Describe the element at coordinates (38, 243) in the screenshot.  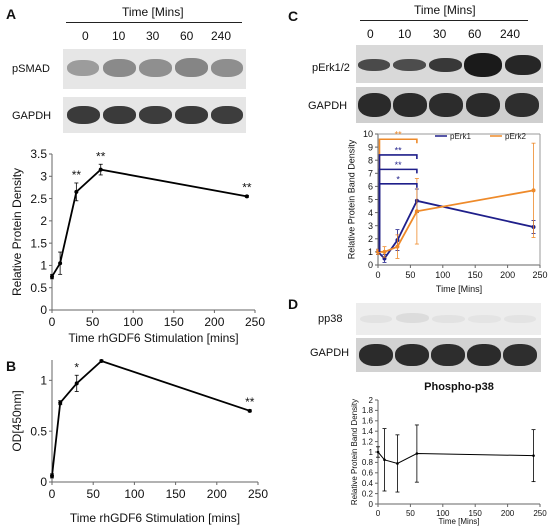
I see `y-tick-label: 1.5` at that location.